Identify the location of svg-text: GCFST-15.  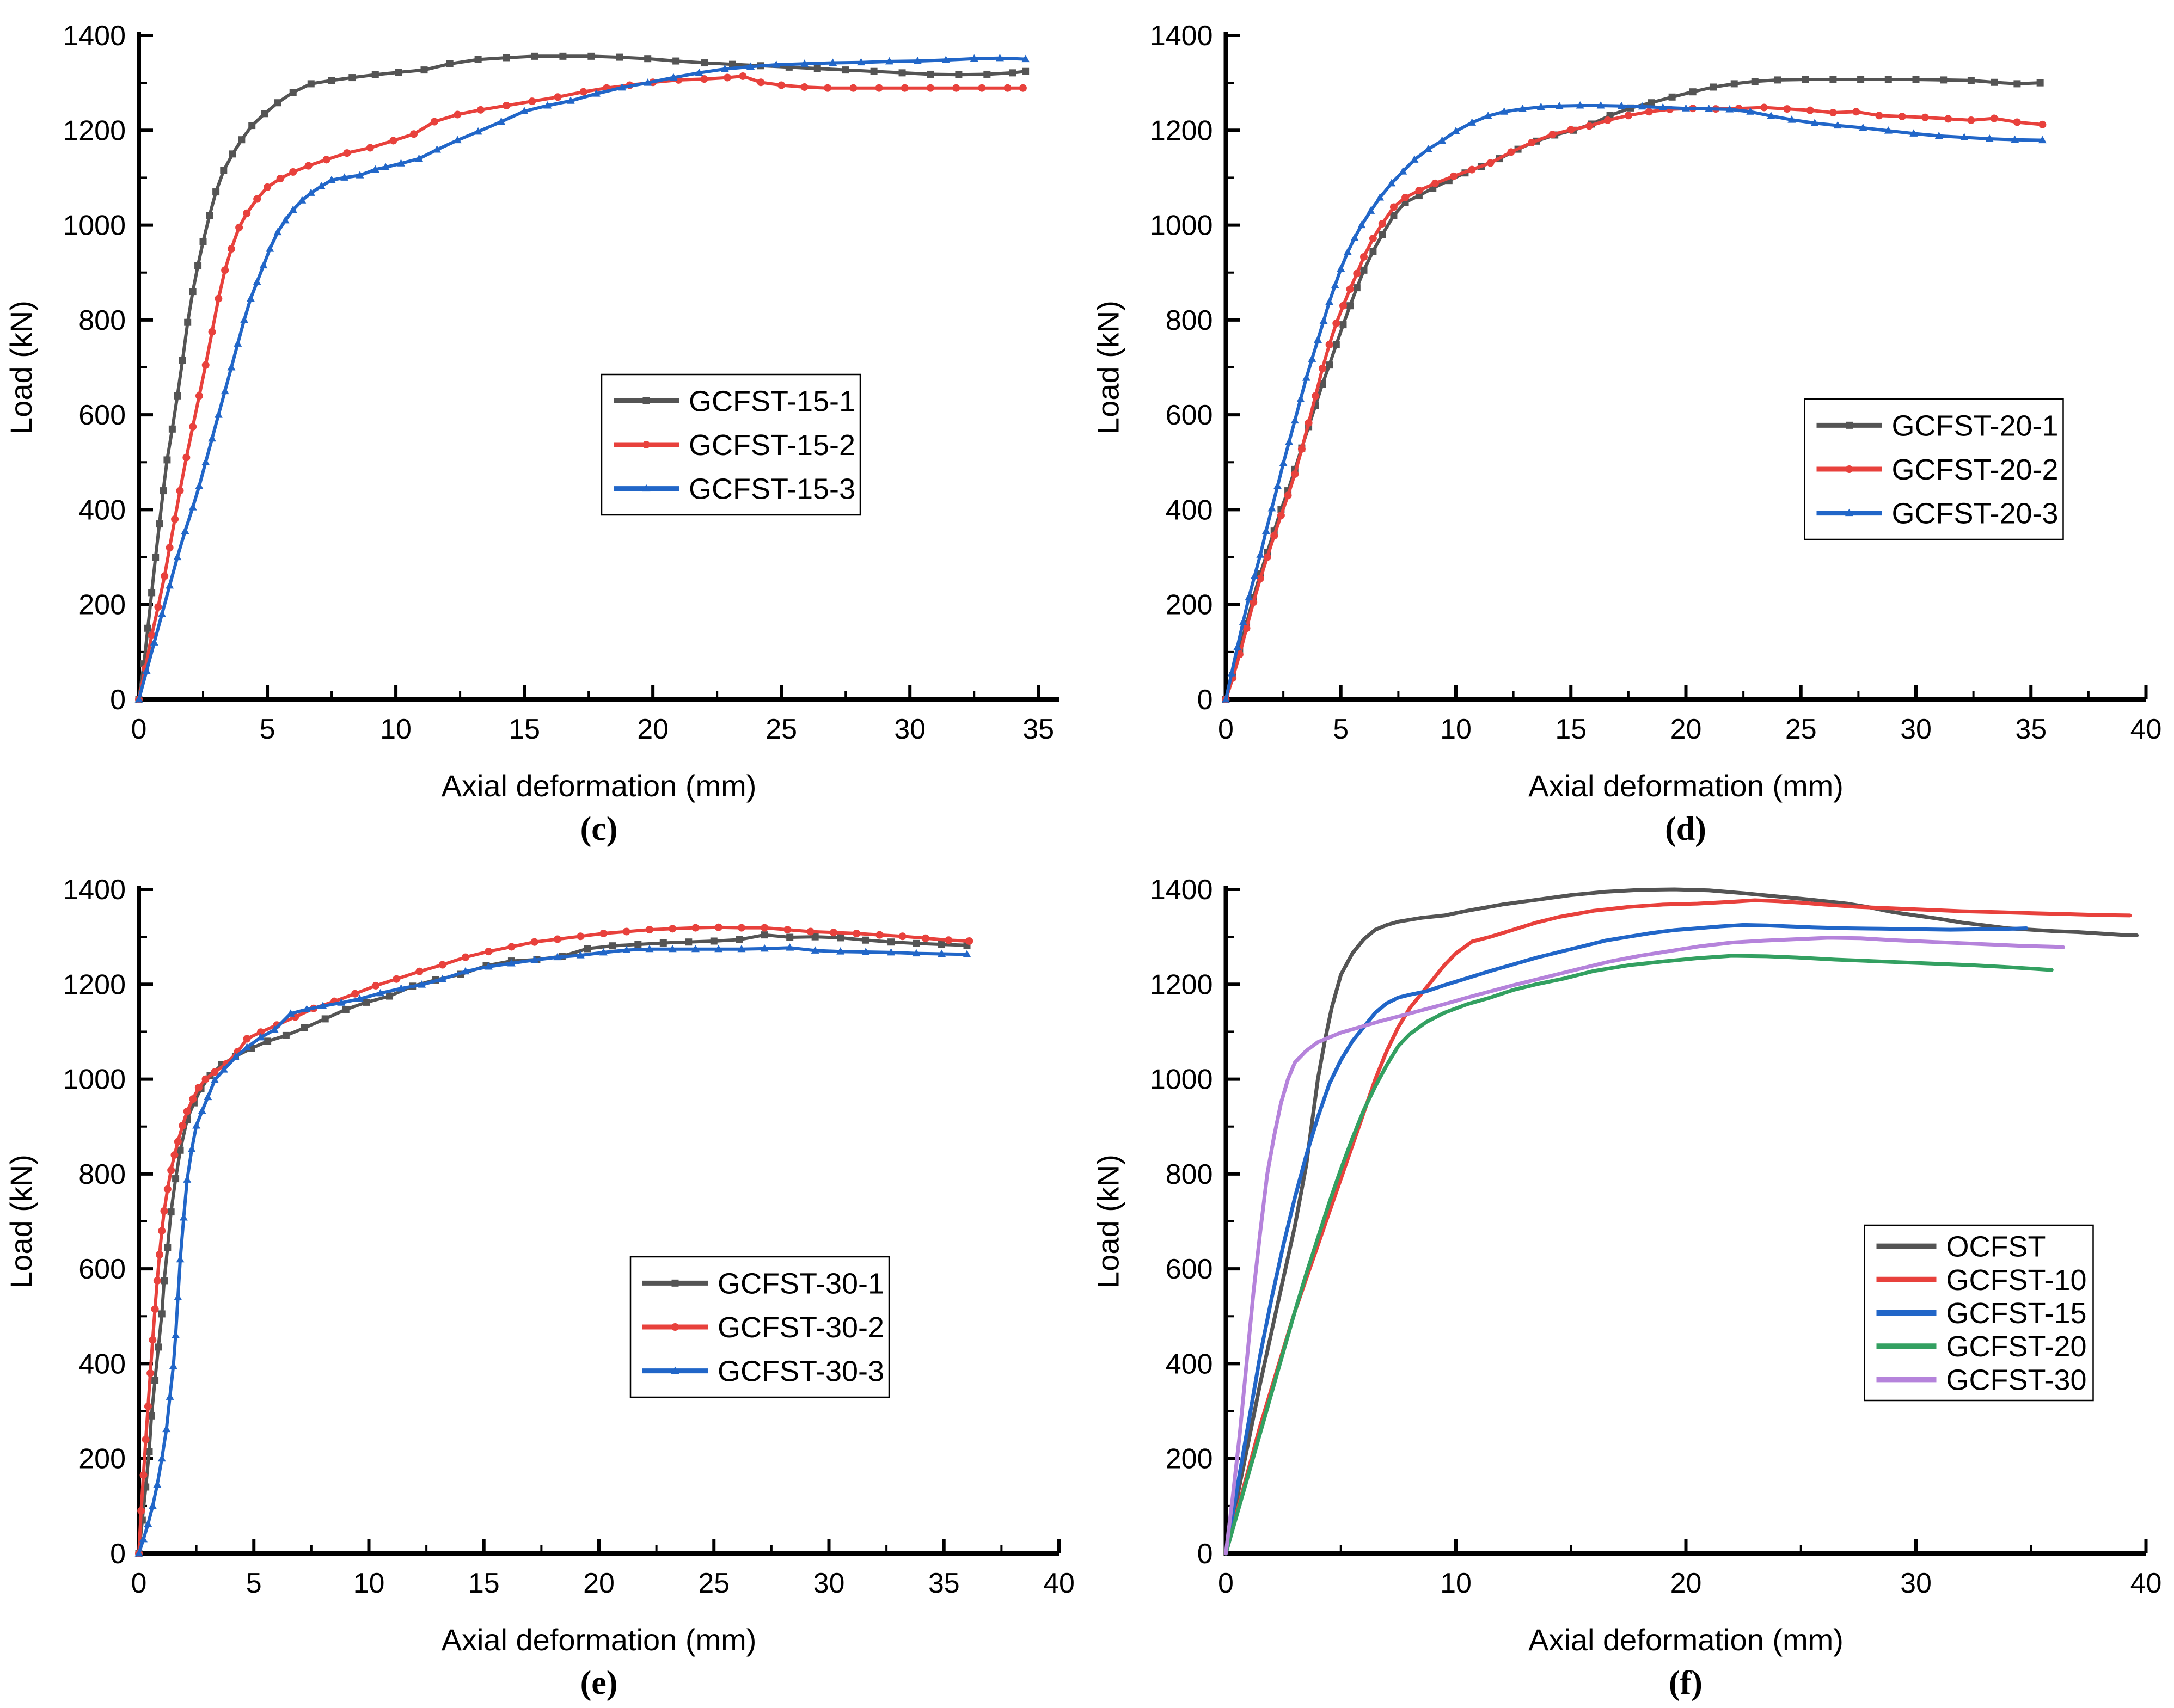
(2016, 1313).